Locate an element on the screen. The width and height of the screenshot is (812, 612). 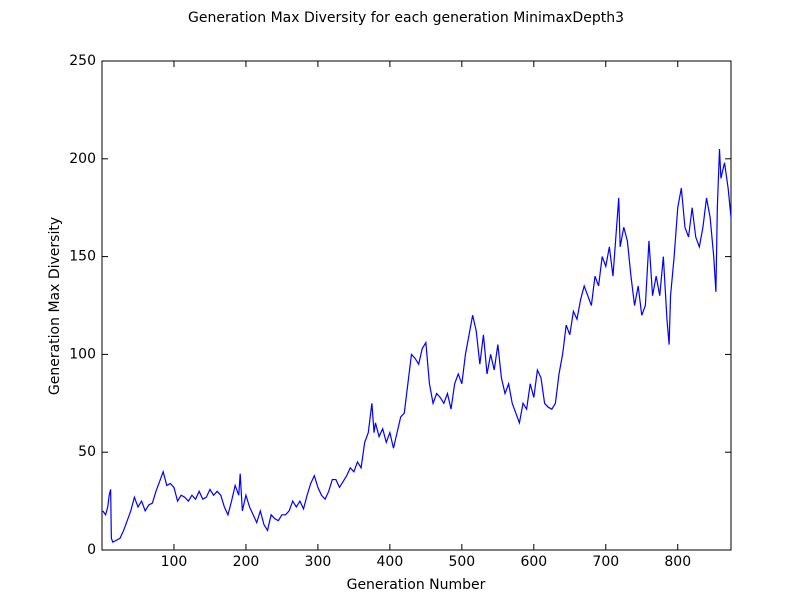
x-tick-label: 200 is located at coordinates (246, 562).